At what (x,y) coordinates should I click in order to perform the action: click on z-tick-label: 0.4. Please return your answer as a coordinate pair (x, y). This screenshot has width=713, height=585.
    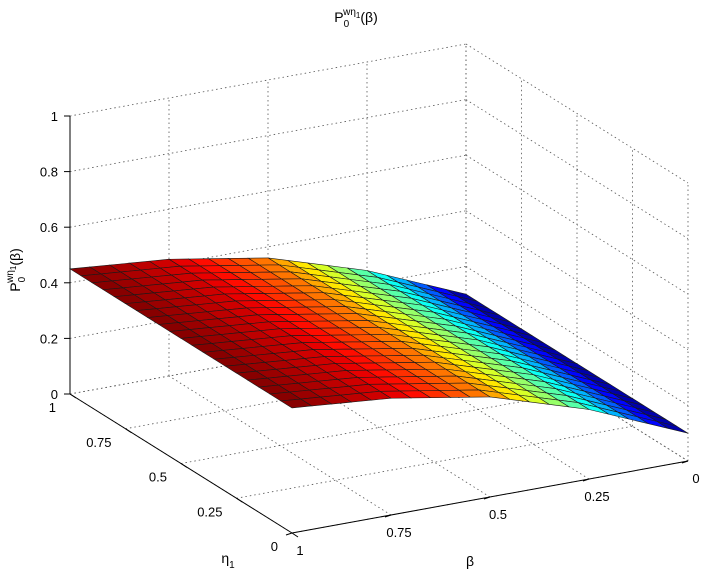
    Looking at the image, I should click on (49, 283).